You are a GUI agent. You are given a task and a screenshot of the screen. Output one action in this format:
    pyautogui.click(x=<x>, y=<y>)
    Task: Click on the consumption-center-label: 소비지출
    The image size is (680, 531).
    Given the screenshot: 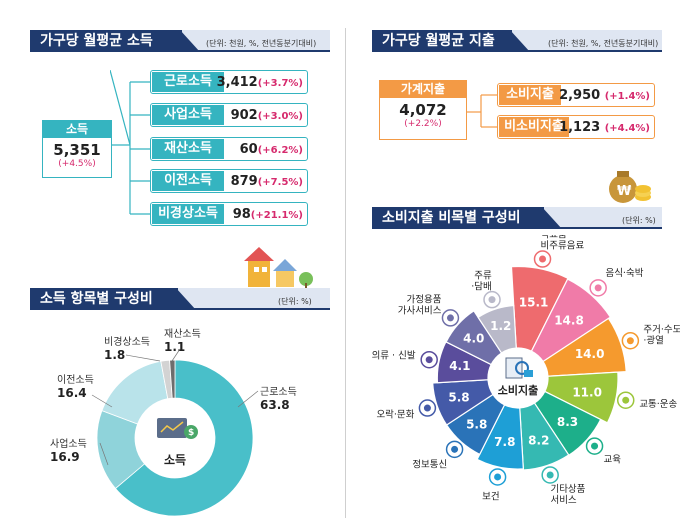 What is the action you would take?
    pyautogui.click(x=518, y=390)
    